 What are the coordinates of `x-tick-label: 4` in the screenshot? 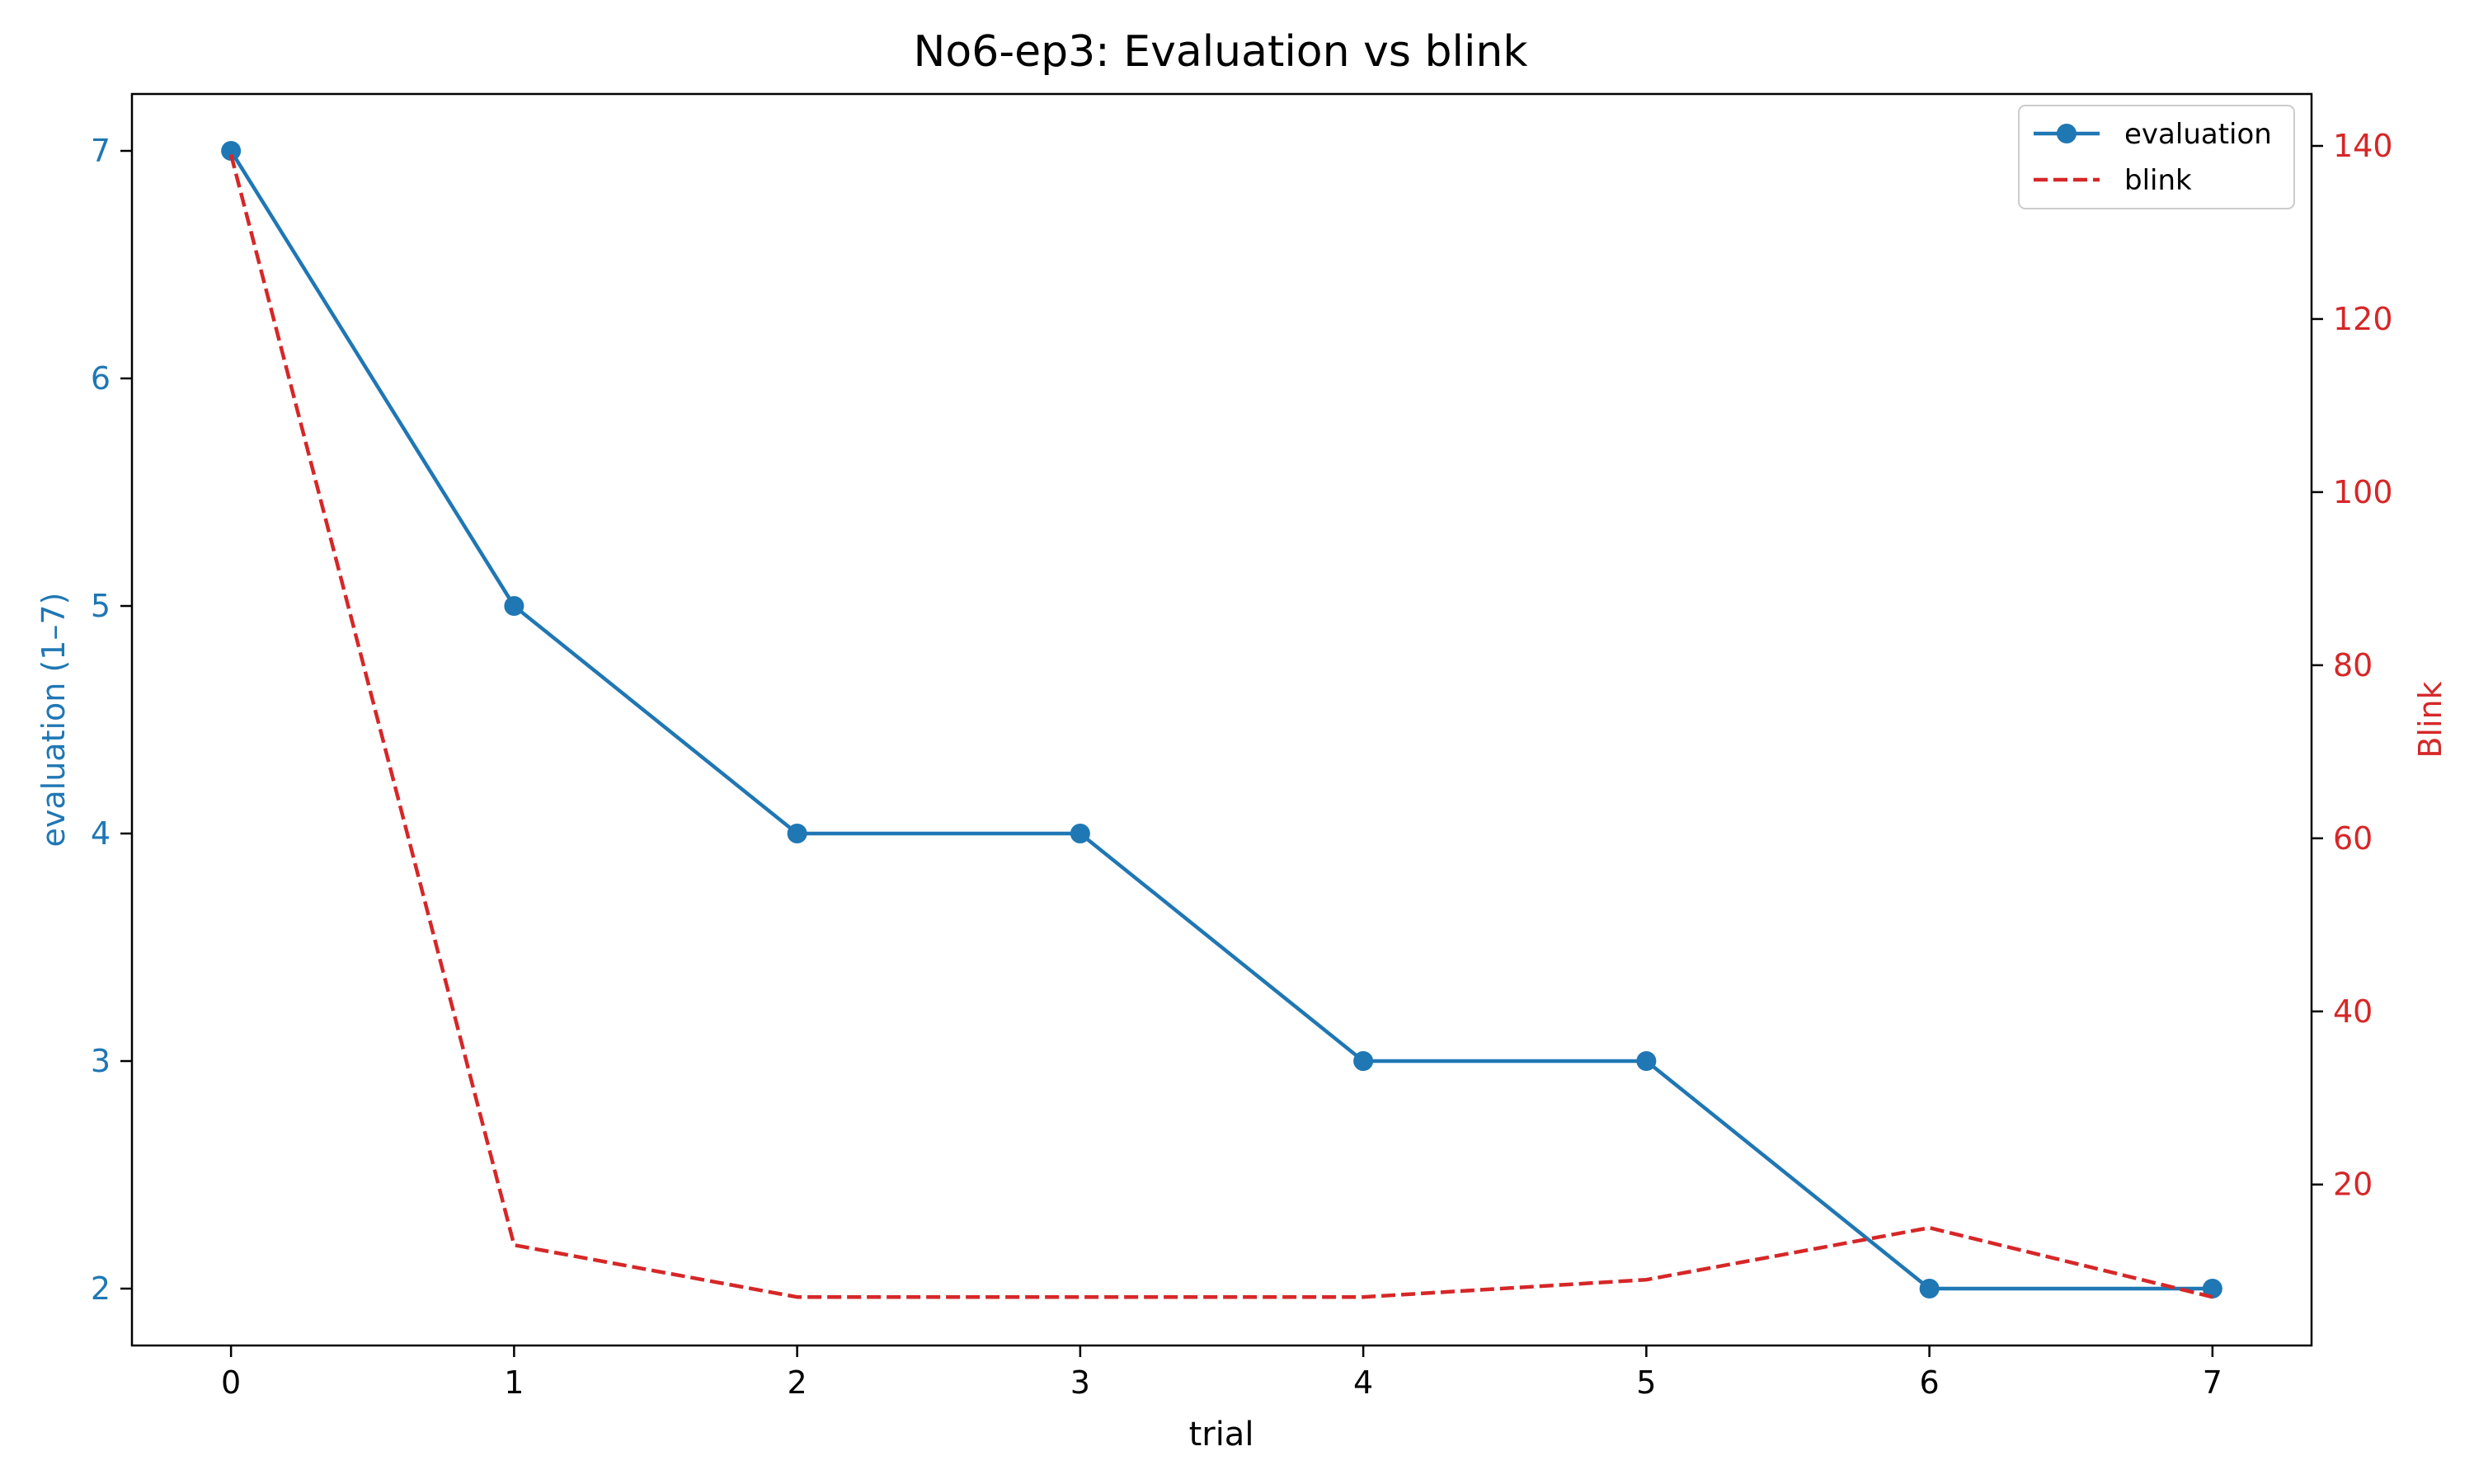 It's located at (1363, 1382).